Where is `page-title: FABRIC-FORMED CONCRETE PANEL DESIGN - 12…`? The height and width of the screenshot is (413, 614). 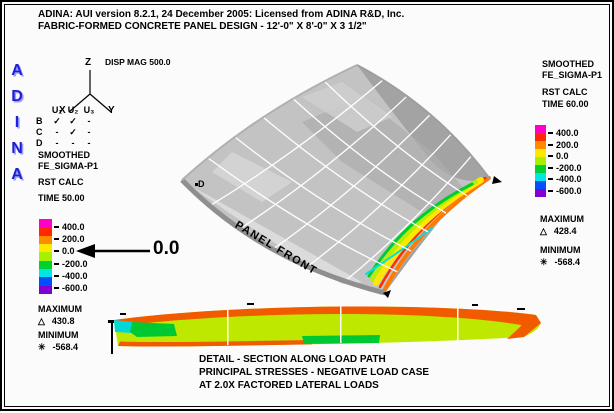 page-title: FABRIC-FORMED CONCRETE PANEL DESIGN - 12… is located at coordinates (202, 26).